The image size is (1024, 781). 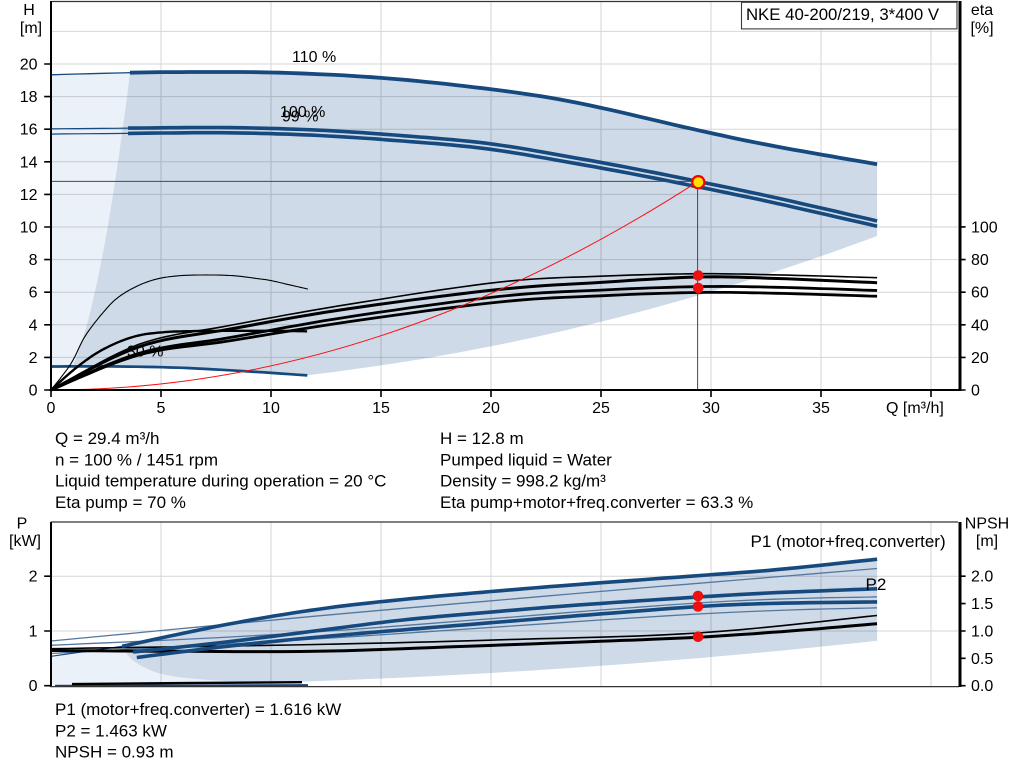 I want to click on svg-text: 100, so click(x=984, y=227).